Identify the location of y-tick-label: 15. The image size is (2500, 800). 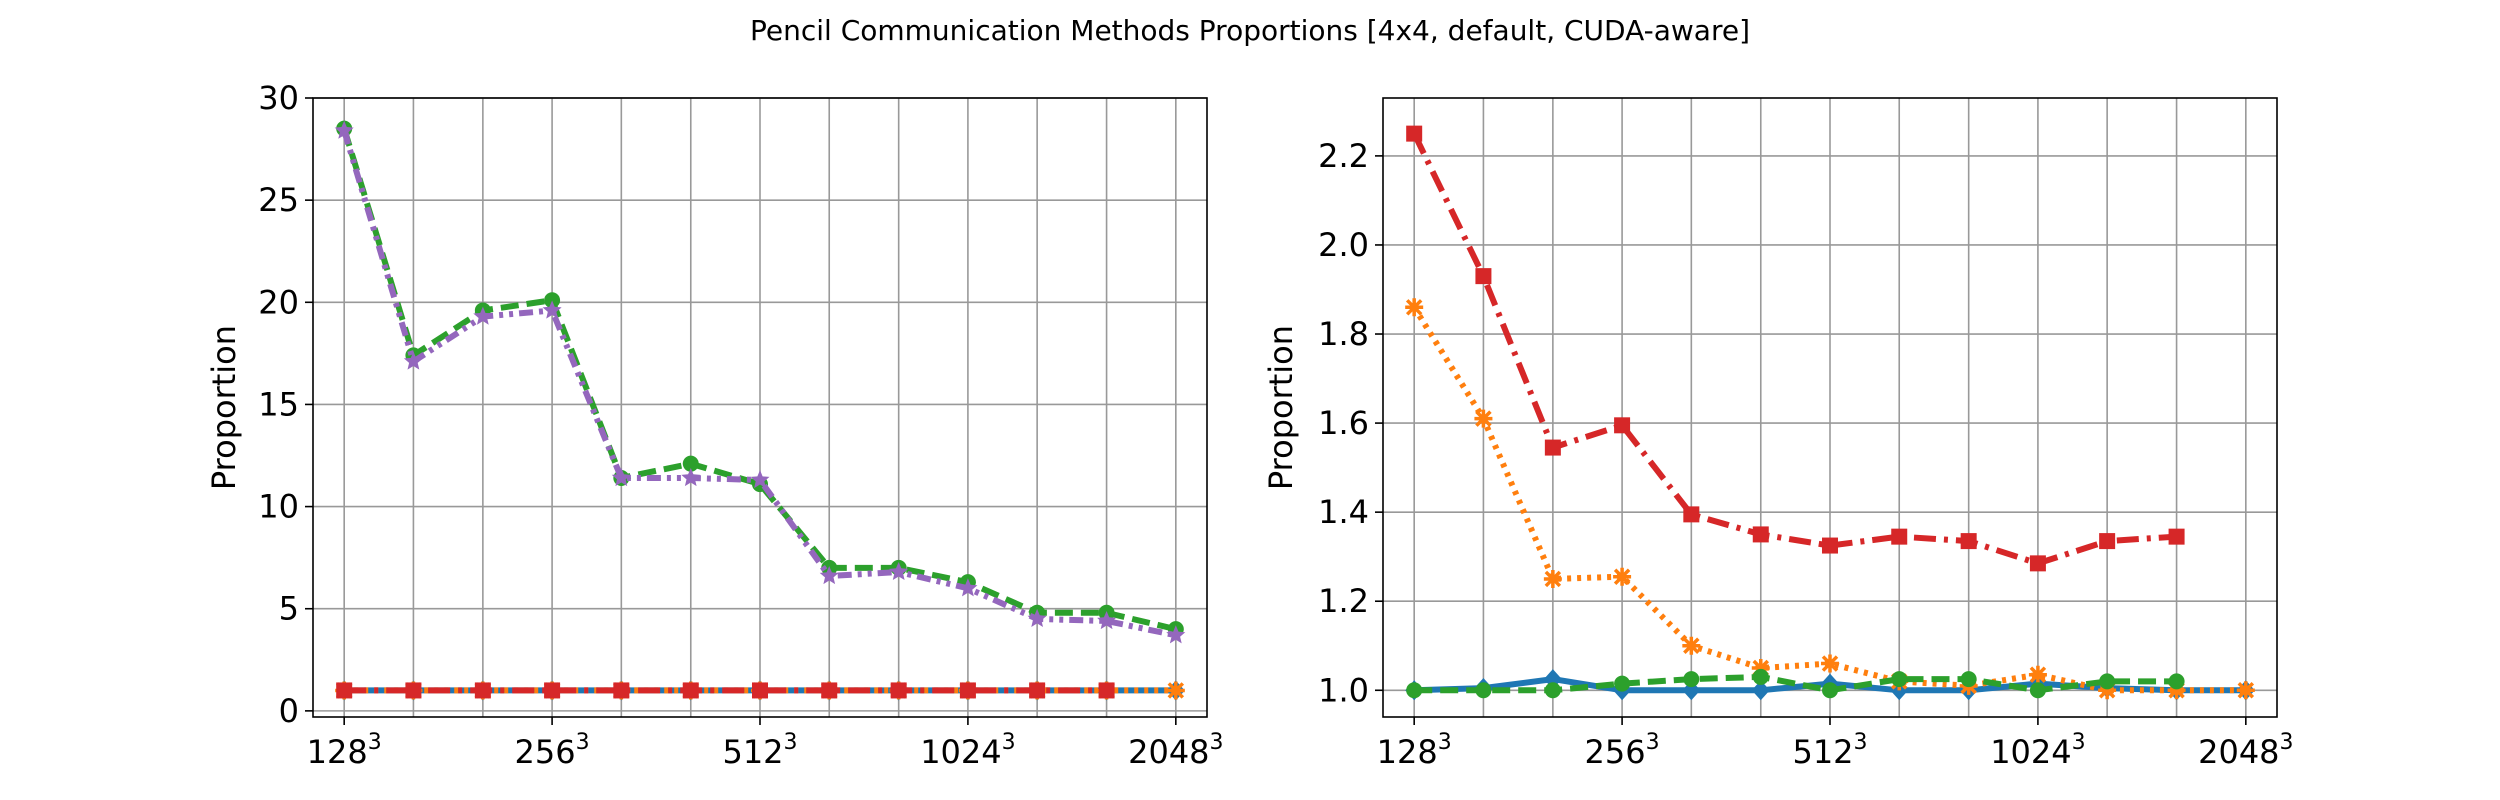
(278, 404).